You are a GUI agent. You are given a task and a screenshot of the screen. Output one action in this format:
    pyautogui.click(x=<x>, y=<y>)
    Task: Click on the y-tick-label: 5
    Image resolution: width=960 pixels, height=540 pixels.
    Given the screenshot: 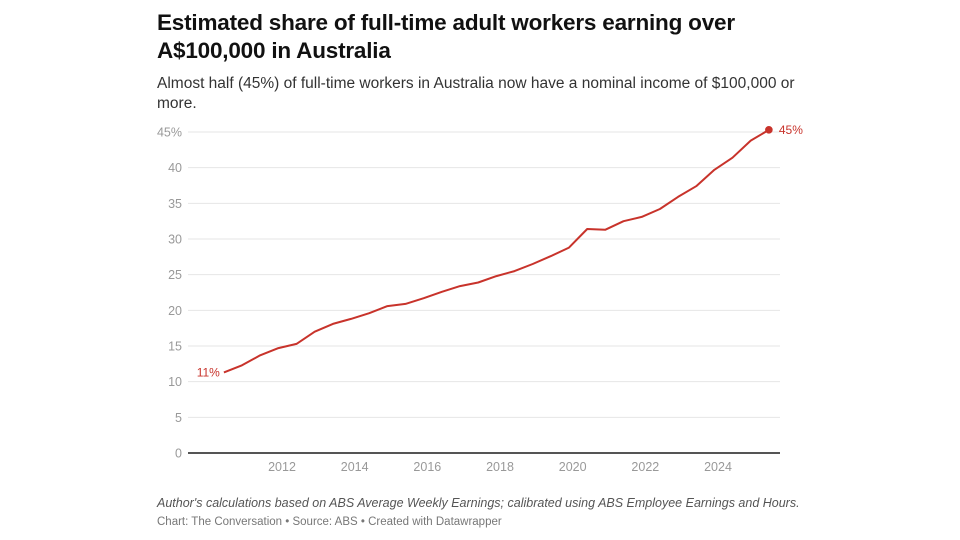 What is the action you would take?
    pyautogui.click(x=178, y=418)
    